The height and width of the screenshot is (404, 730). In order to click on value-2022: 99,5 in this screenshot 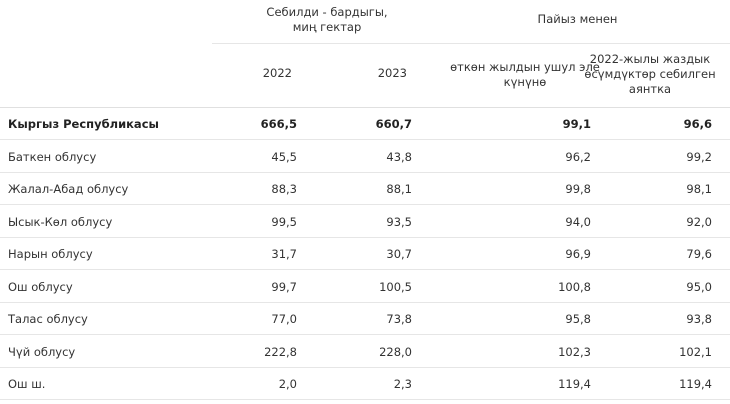, I will do `click(284, 221)`.